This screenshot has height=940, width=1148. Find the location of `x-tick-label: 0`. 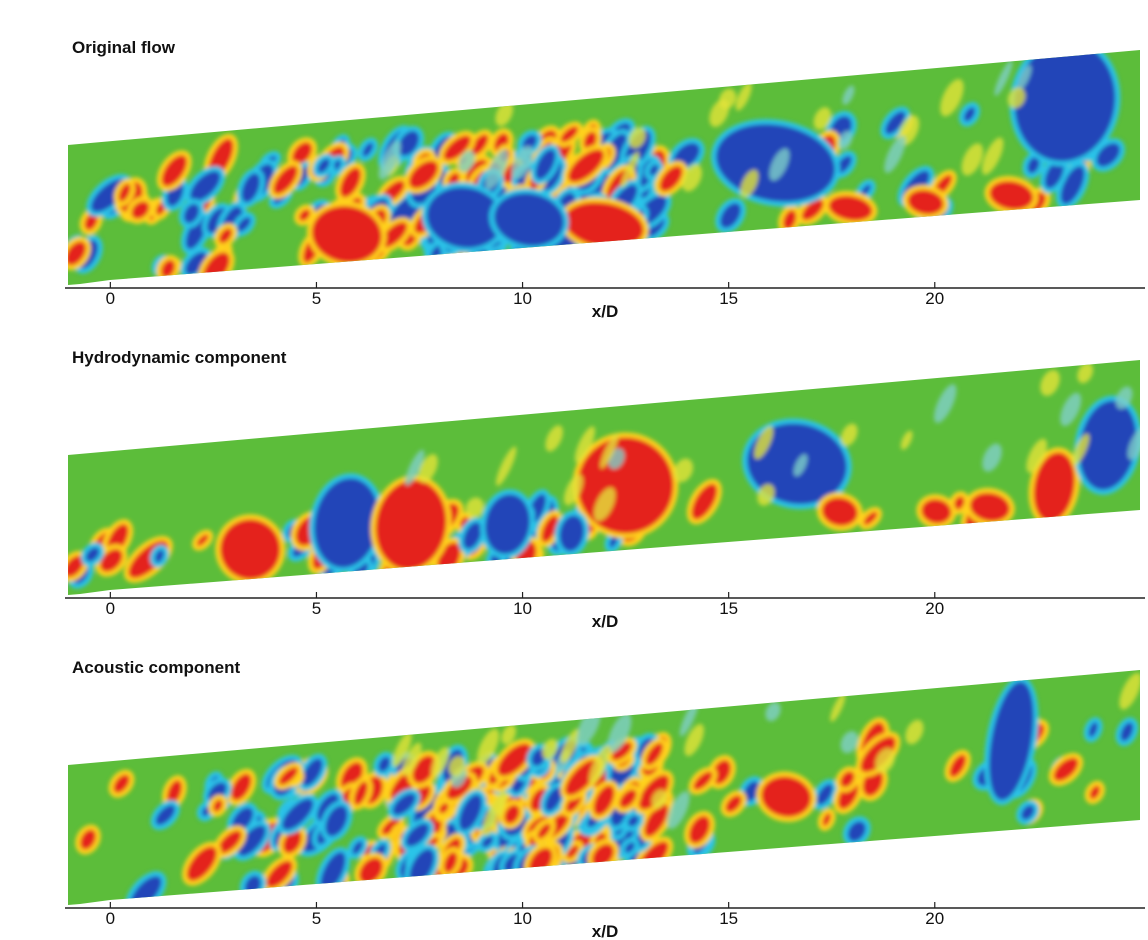

x-tick-label: 0 is located at coordinates (110, 298).